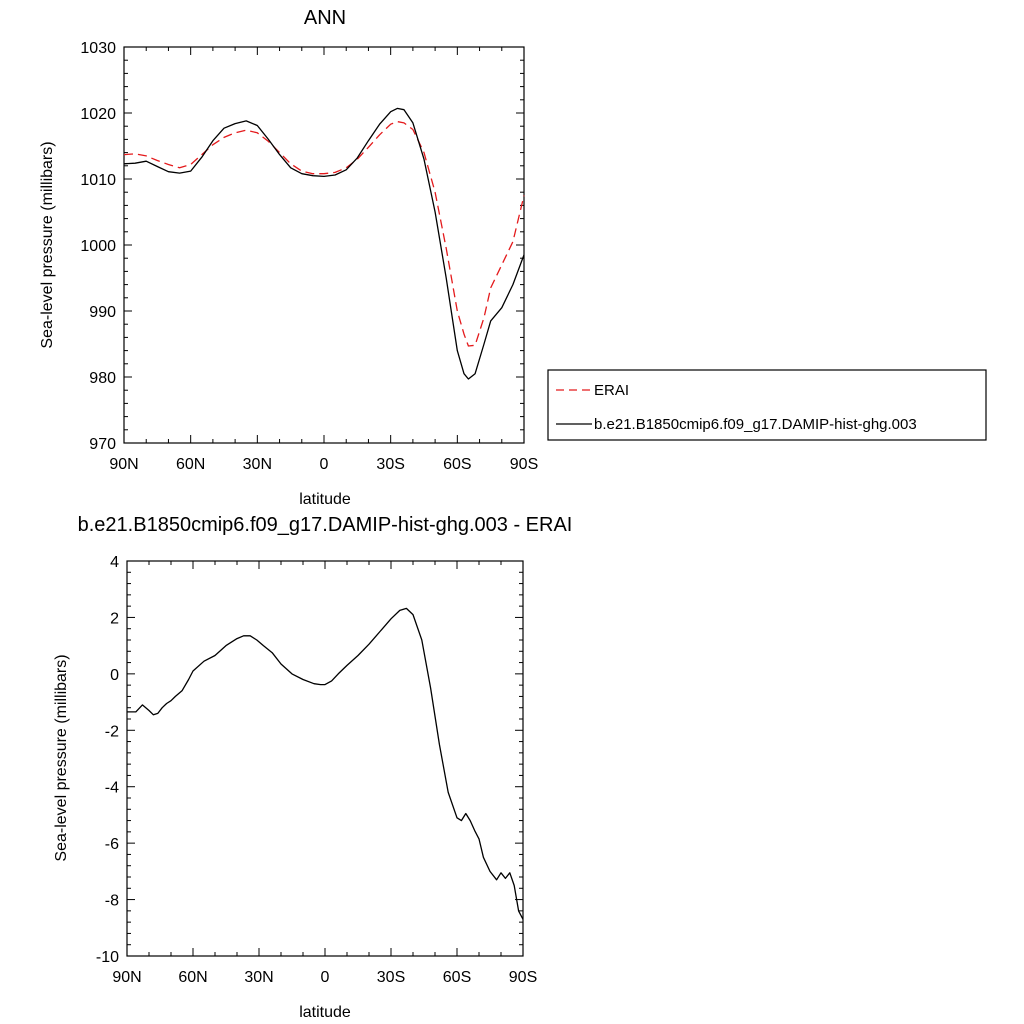 The width and height of the screenshot is (1024, 1024). What do you see at coordinates (112, 844) in the screenshot?
I see `bottom-y-tick-label: -6` at bounding box center [112, 844].